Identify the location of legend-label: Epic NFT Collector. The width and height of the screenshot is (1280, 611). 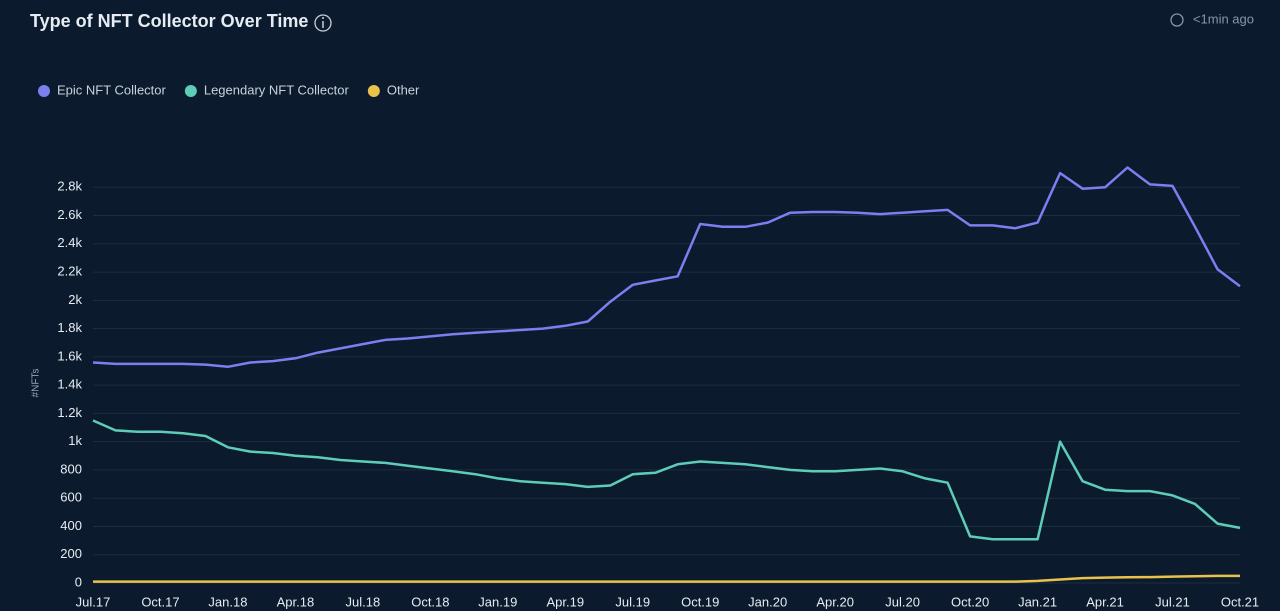
(112, 89).